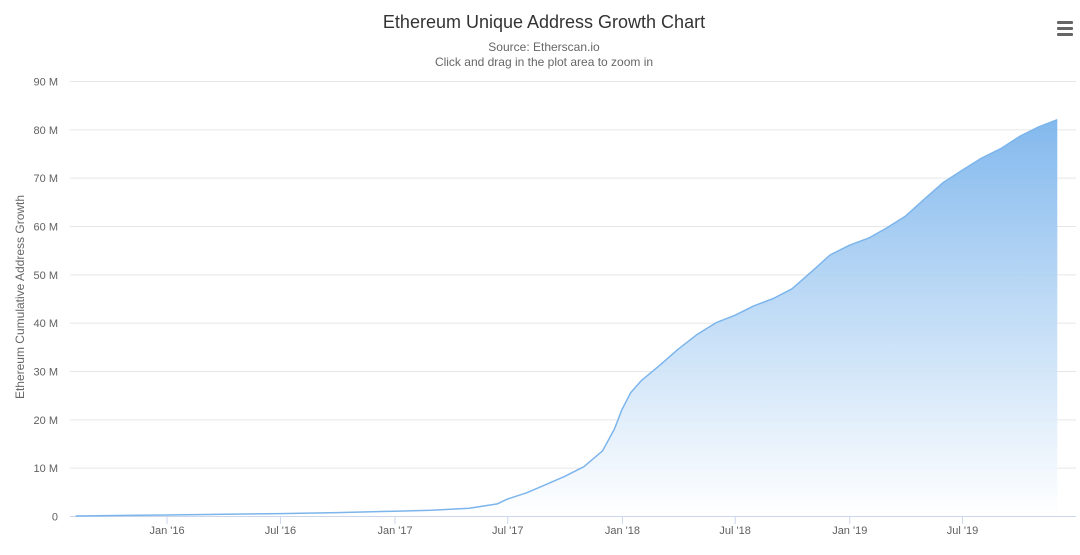 The image size is (1080, 555). What do you see at coordinates (46, 324) in the screenshot?
I see `y-tick-label: 40 M` at bounding box center [46, 324].